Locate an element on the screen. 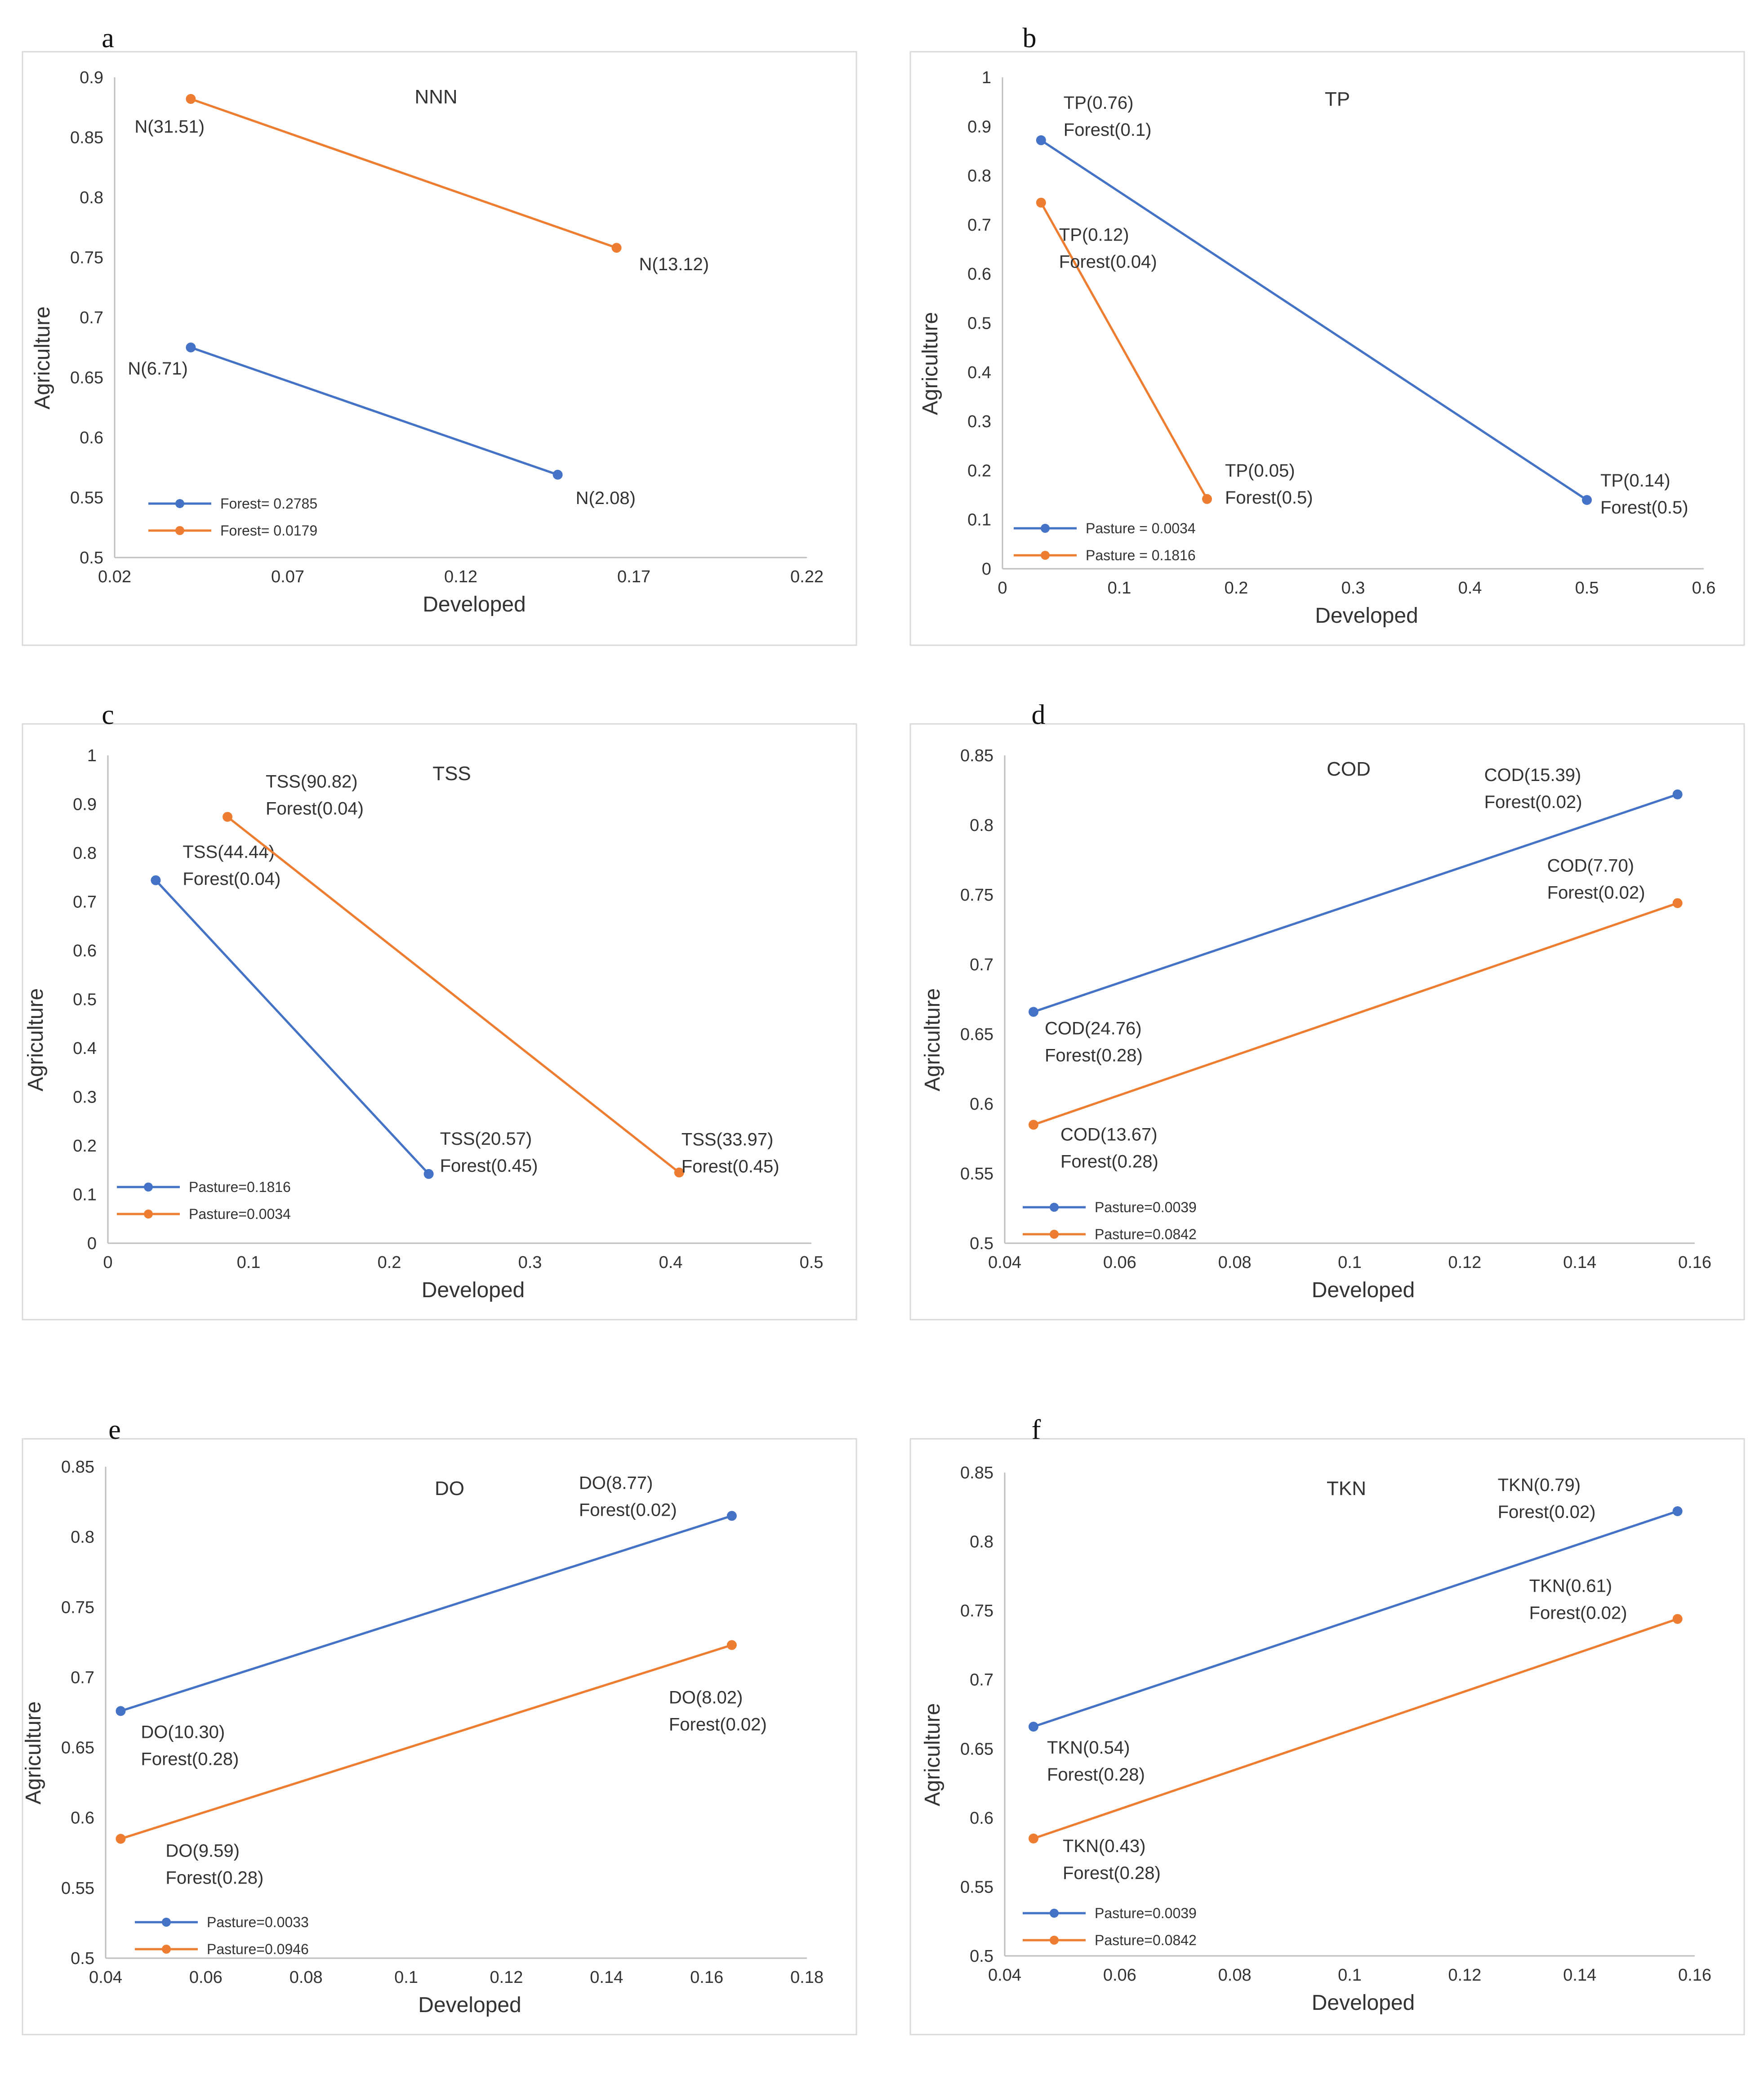  x-tick-label: 0.6 is located at coordinates (1704, 588).